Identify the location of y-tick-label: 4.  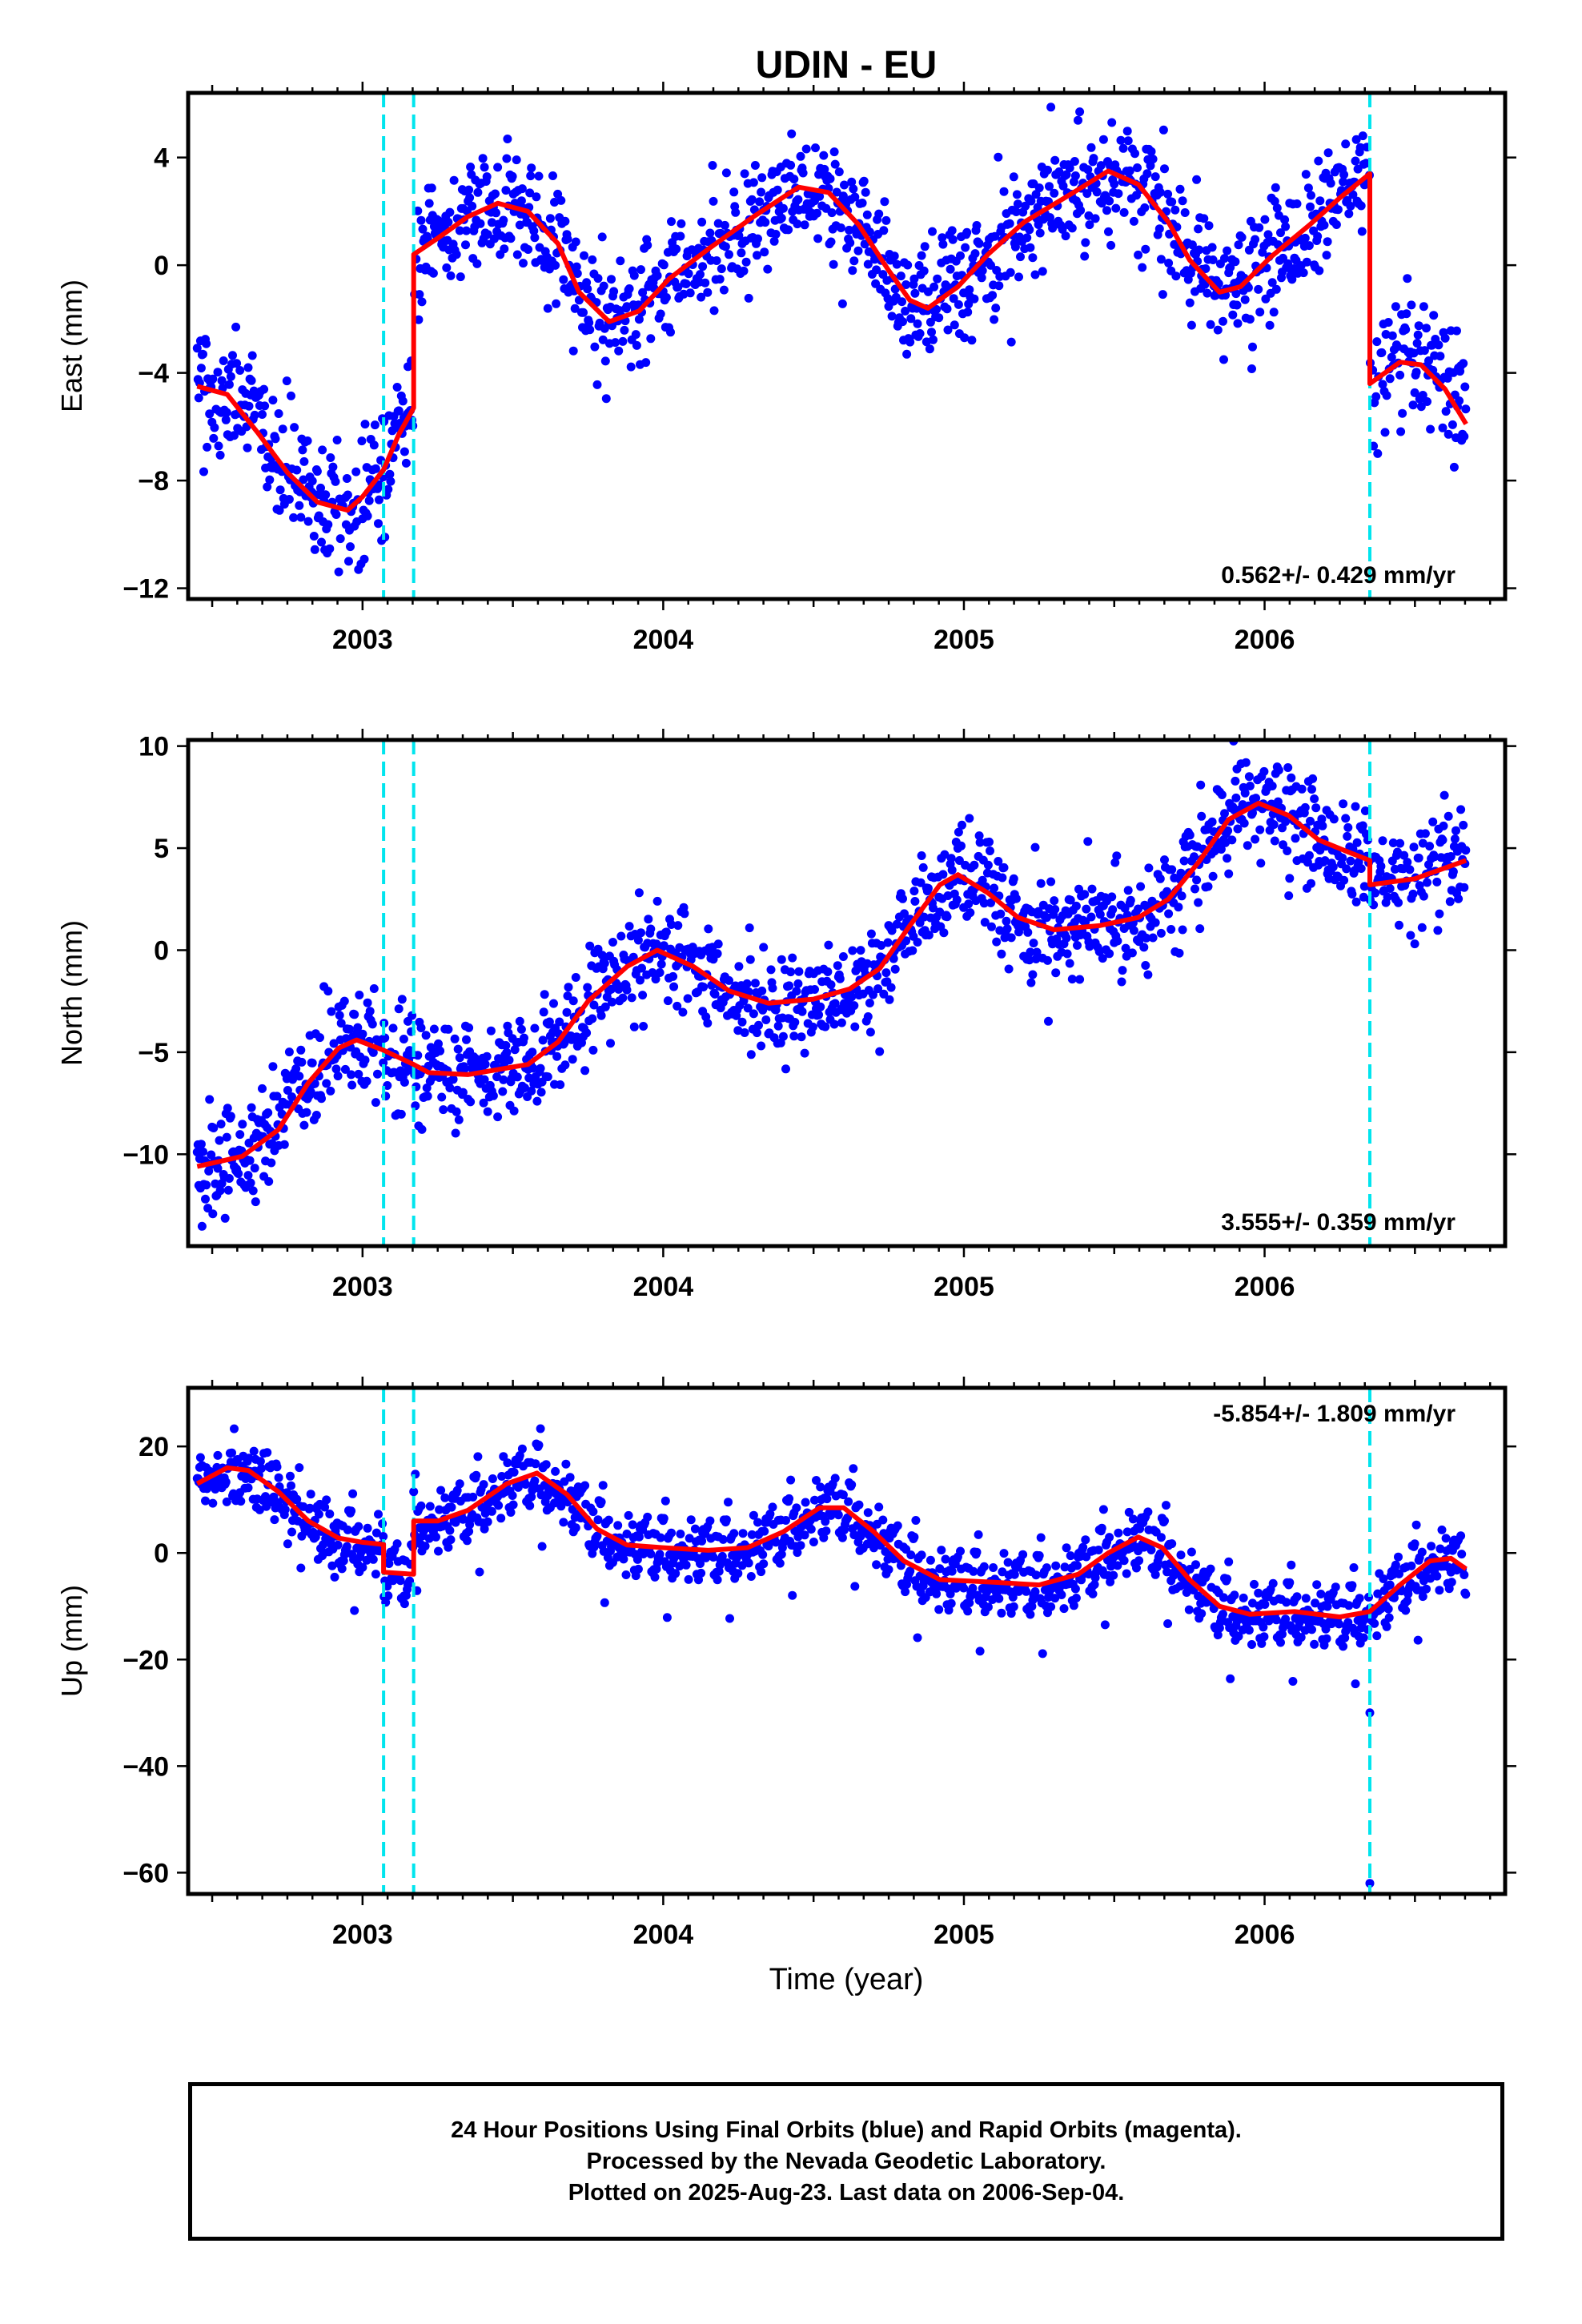
(161, 158).